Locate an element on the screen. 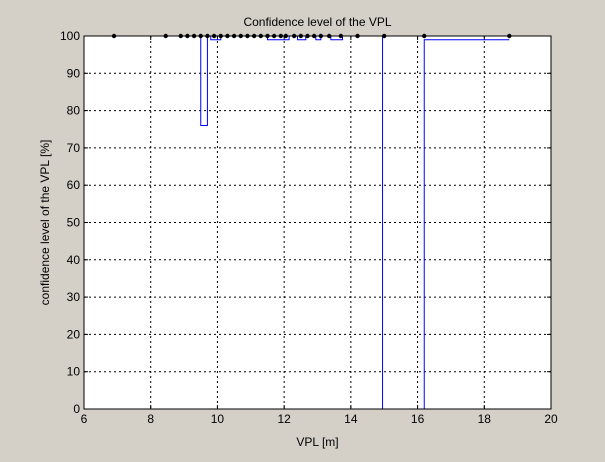 The width and height of the screenshot is (605, 462). x-tick-label: 8 is located at coordinates (150, 419).